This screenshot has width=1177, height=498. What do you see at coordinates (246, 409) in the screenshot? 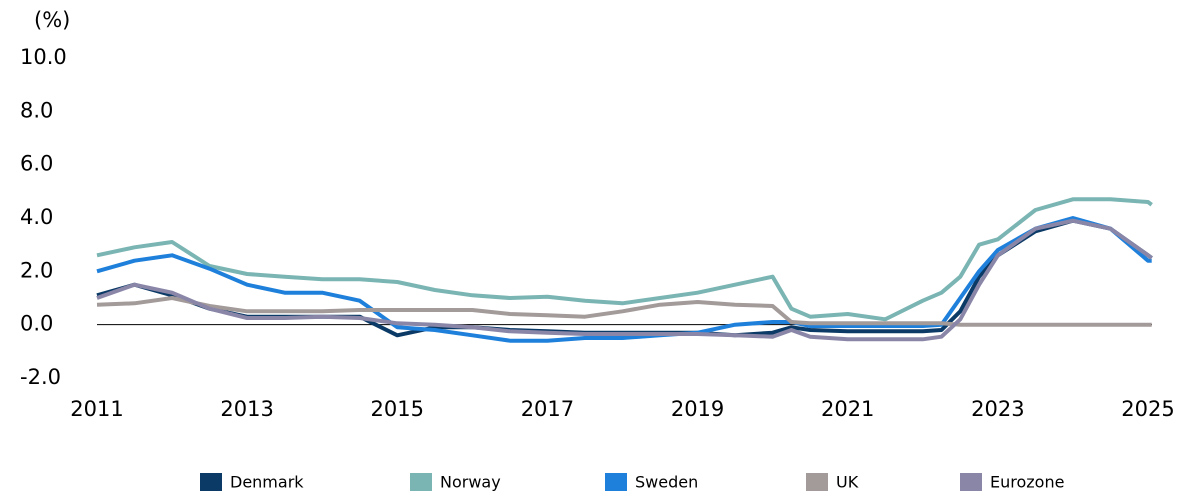
I see `x-tick-label: 2013` at bounding box center [246, 409].